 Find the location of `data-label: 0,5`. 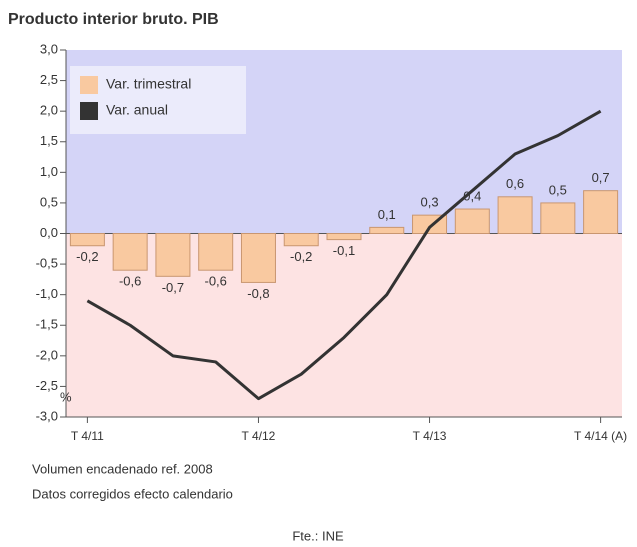

data-label: 0,5 is located at coordinates (558, 189).